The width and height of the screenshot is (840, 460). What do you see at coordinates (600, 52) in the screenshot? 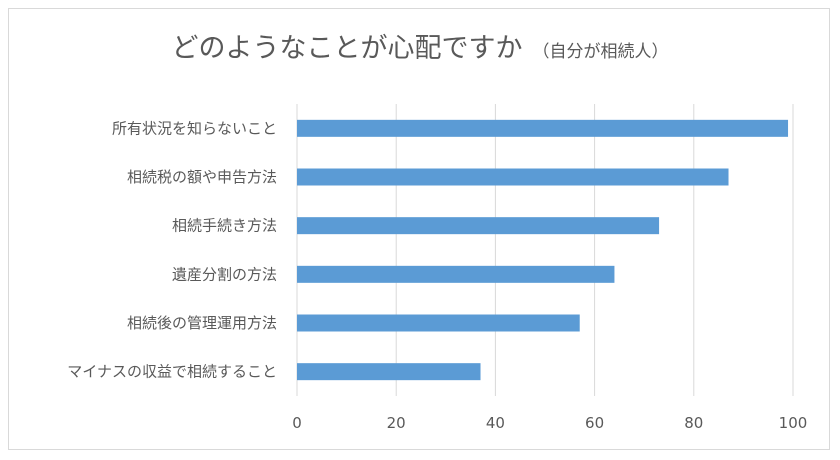
I see `chart-subtitle: （自分が相続人）` at bounding box center [600, 52].